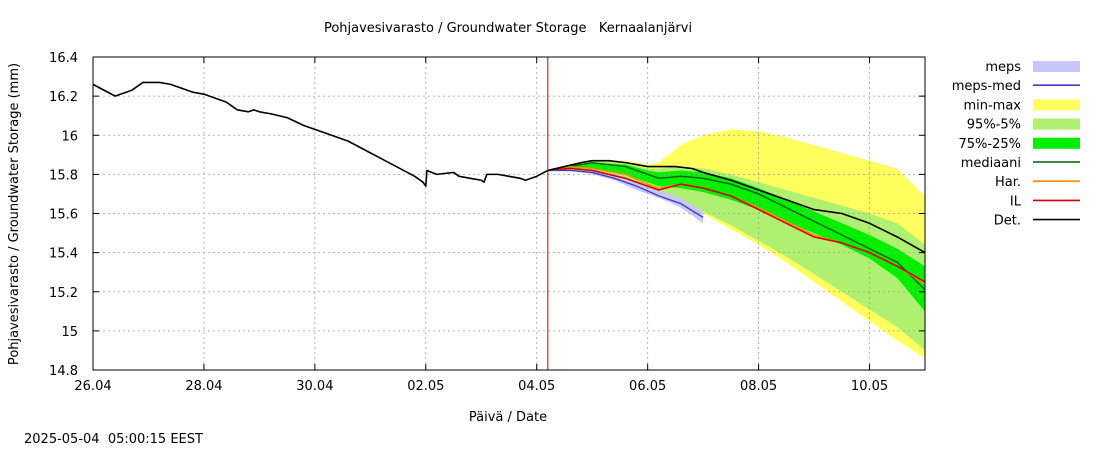 This screenshot has height=450, width=1100. Describe the element at coordinates (63, 254) in the screenshot. I see `y-tick-label: 15.4` at that location.